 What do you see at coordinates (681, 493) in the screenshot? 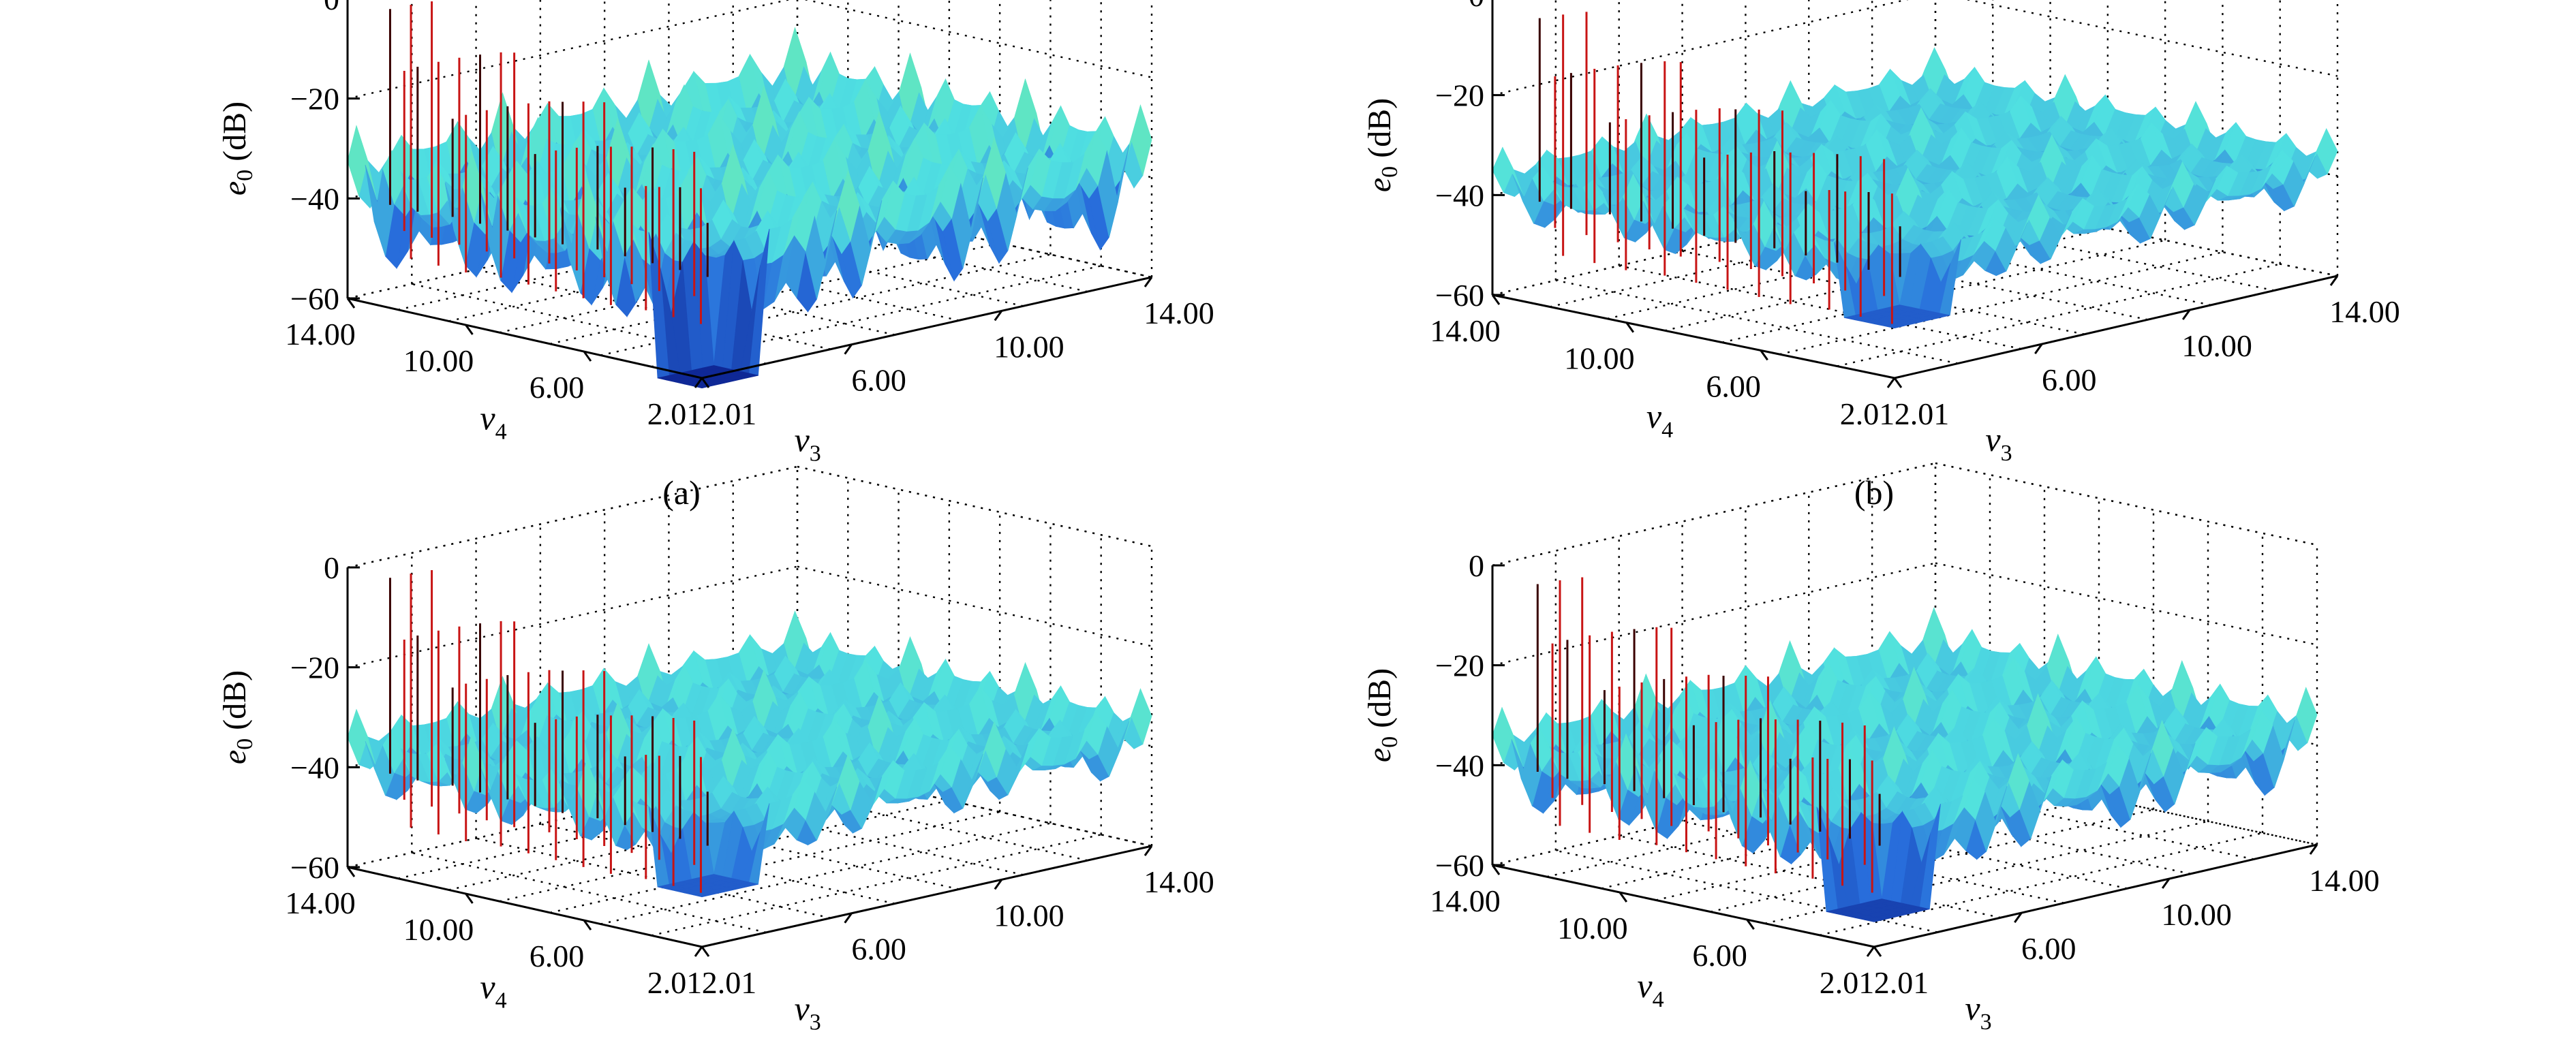
I see `subplot-caption: (a)` at bounding box center [681, 493].